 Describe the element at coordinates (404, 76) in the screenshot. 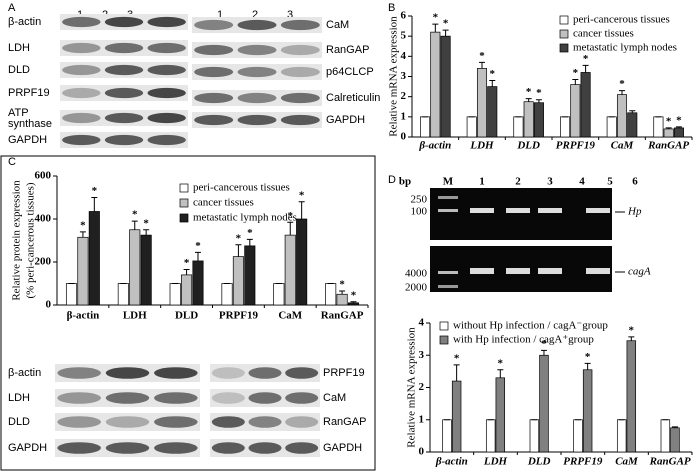

I see `y-tick-label: 3` at that location.